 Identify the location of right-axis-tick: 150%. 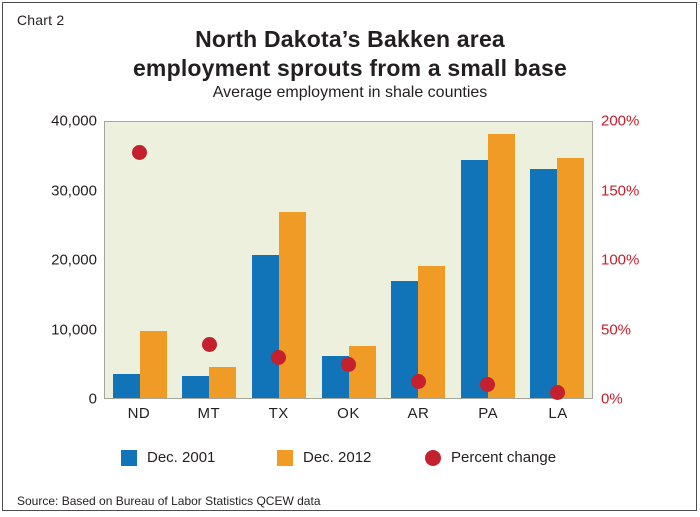
(620, 190).